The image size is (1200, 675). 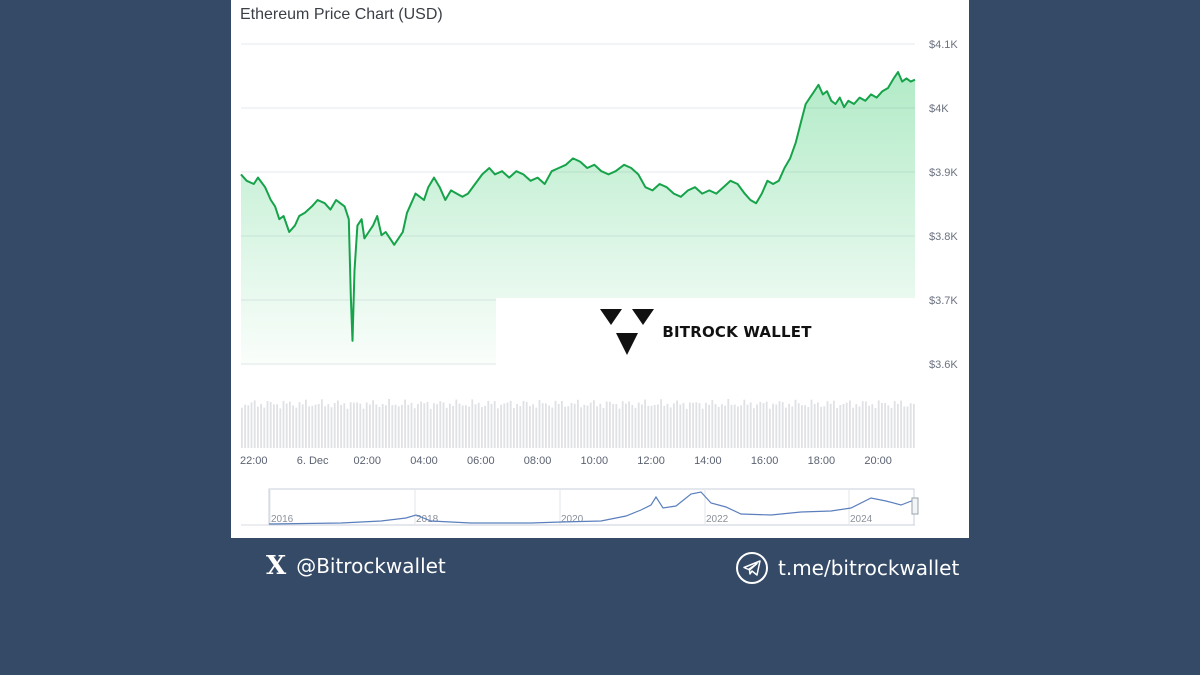 I want to click on x-tick-label: 04:00, so click(x=424, y=461).